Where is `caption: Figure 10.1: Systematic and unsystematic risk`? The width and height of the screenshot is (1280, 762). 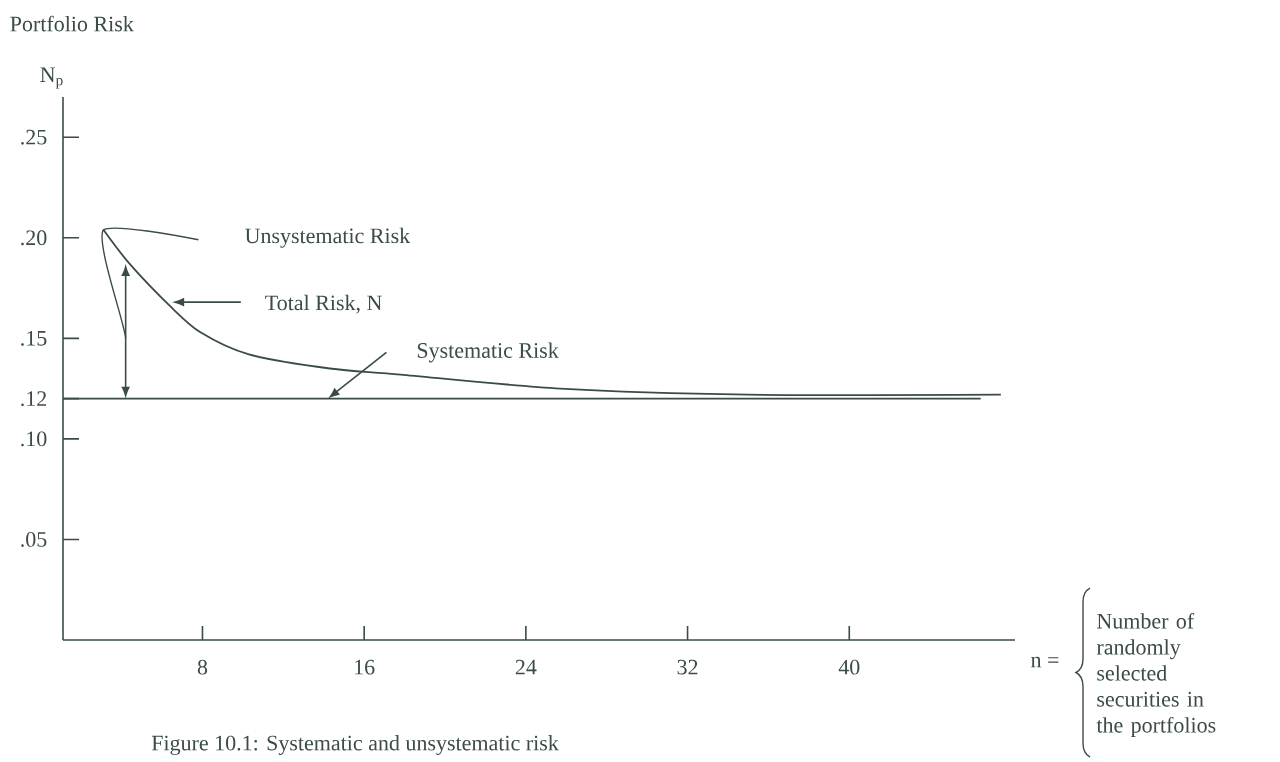 caption: Figure 10.1: Systematic and unsystematic risk is located at coordinates (355, 744).